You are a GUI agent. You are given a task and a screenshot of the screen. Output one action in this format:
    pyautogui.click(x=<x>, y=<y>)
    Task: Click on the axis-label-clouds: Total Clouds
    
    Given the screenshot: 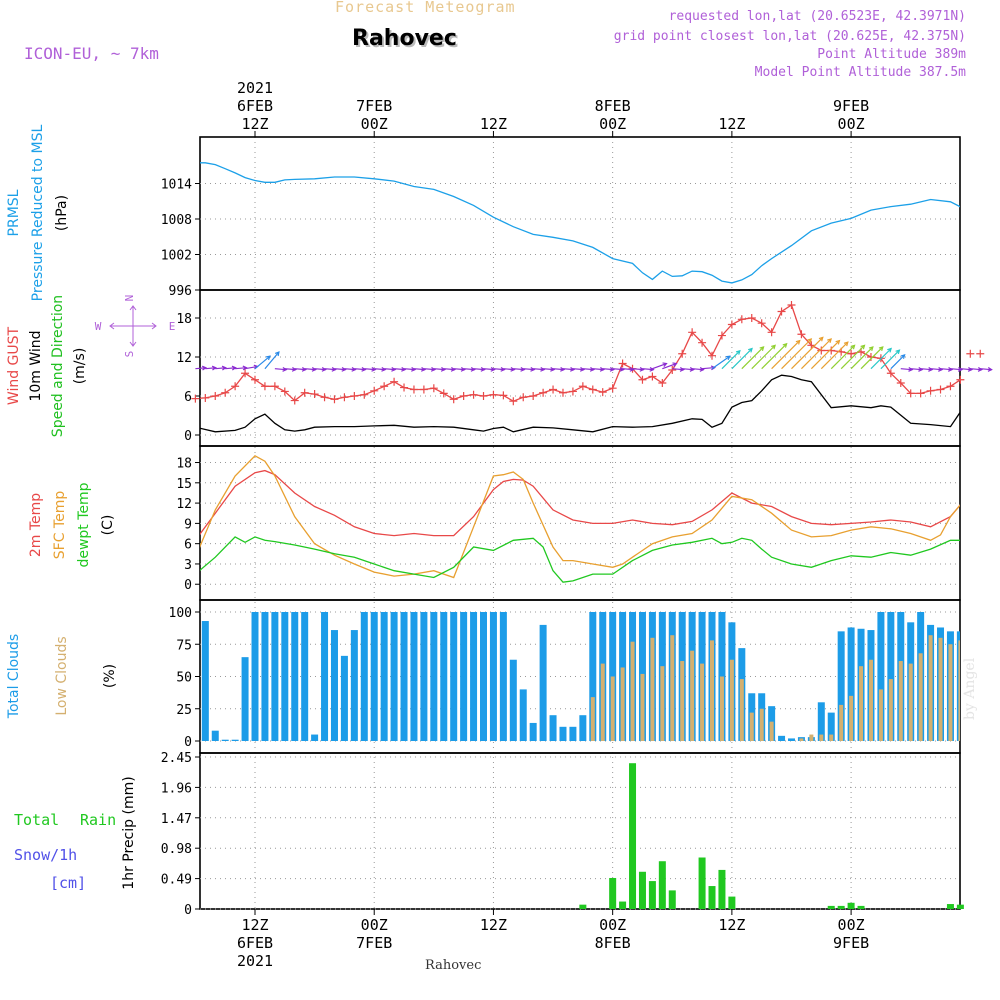 What is the action you would take?
    pyautogui.click(x=14, y=676)
    